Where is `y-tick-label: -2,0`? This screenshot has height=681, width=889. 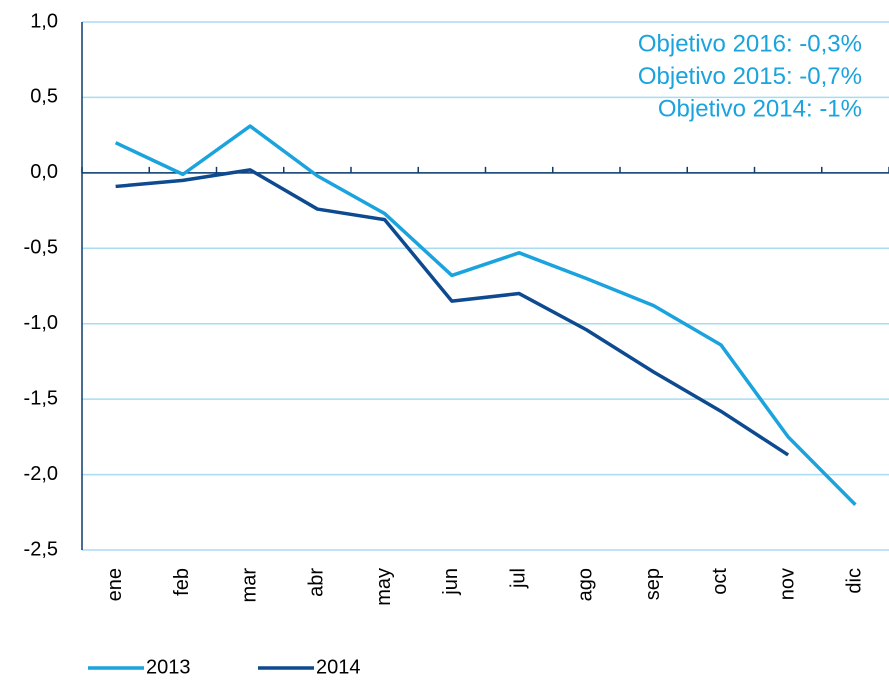 y-tick-label: -2,0 is located at coordinates (41, 474).